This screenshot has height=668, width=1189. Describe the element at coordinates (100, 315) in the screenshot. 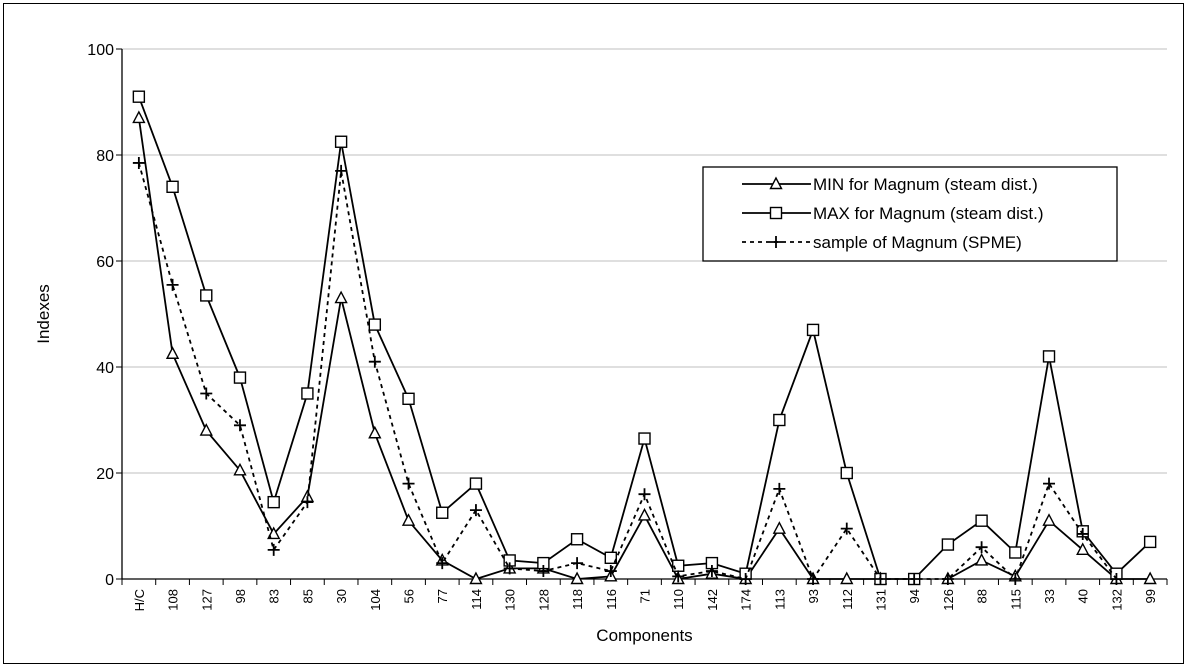

I see `y-tick-labels: 0 20 40 60 80 100` at that location.